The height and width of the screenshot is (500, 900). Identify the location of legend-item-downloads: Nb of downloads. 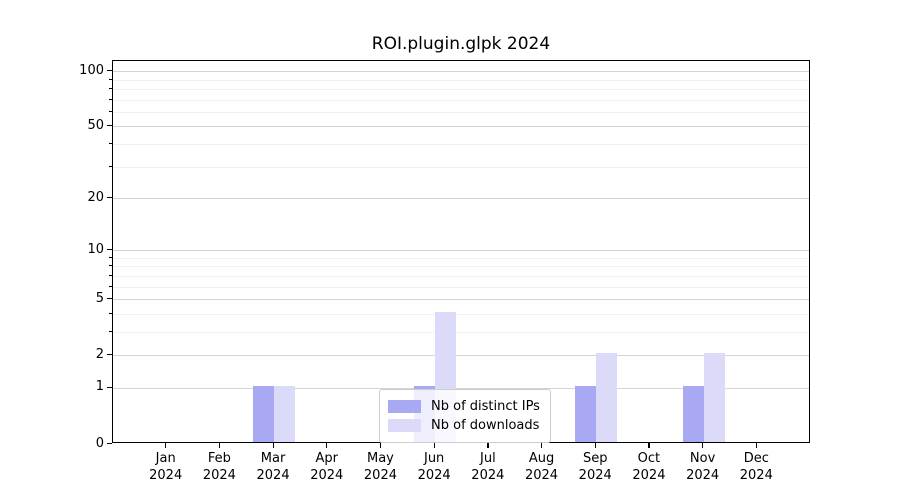
(464, 425).